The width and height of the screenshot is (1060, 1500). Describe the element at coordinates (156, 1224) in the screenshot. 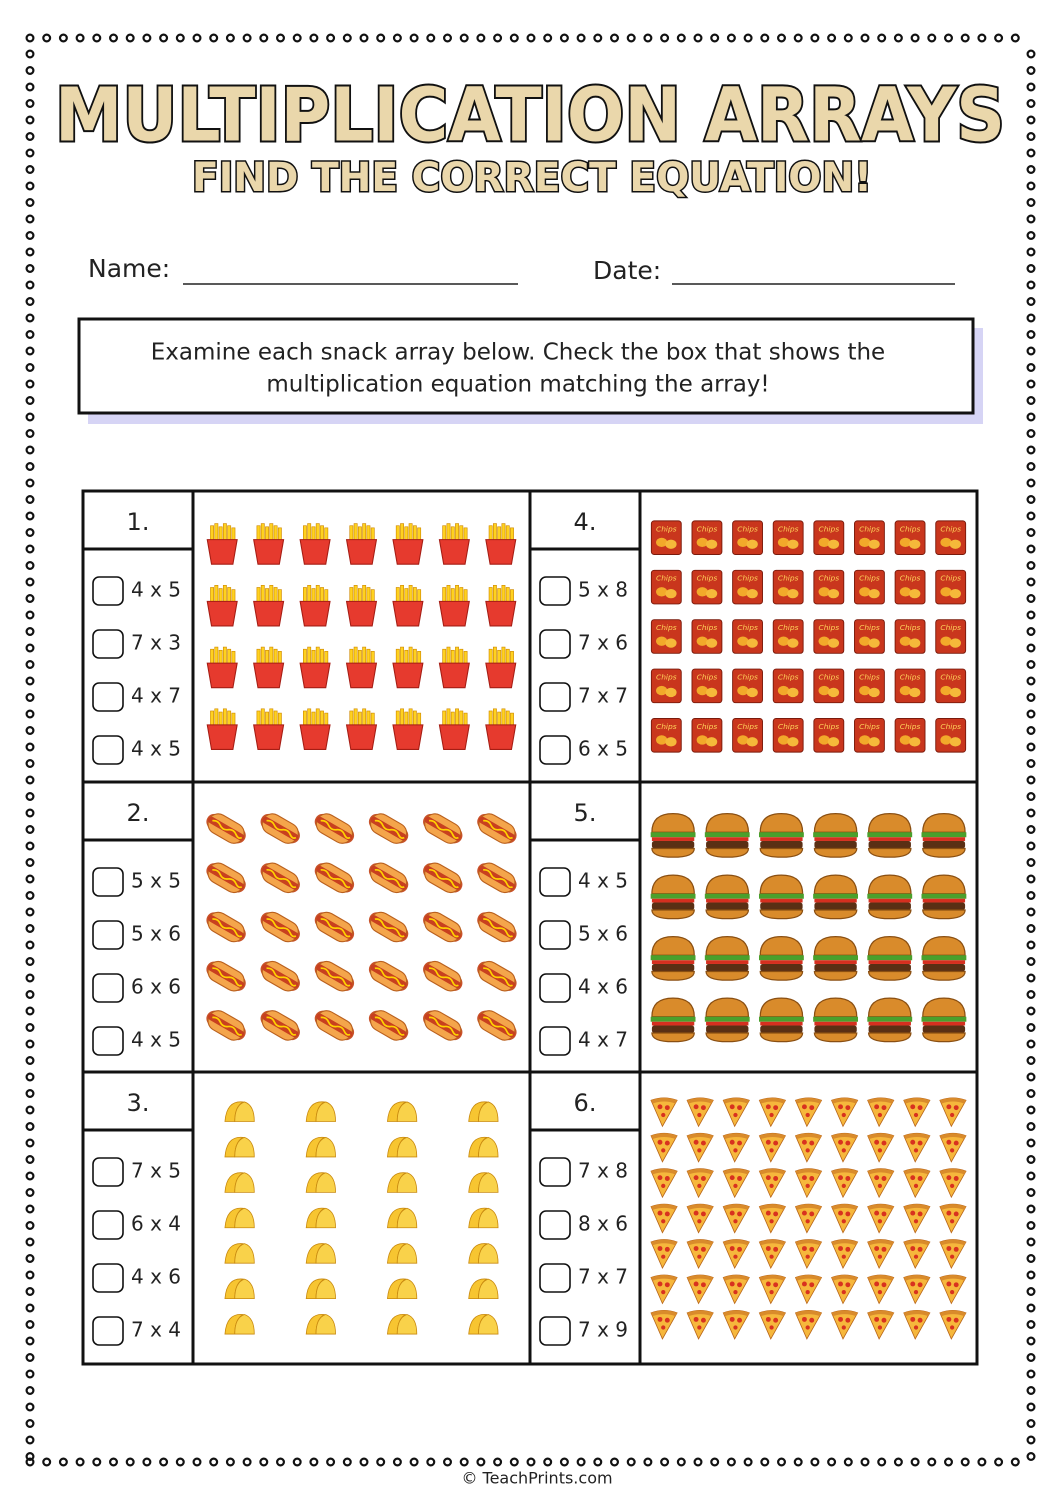

I see `option: 6 x 4` at that location.